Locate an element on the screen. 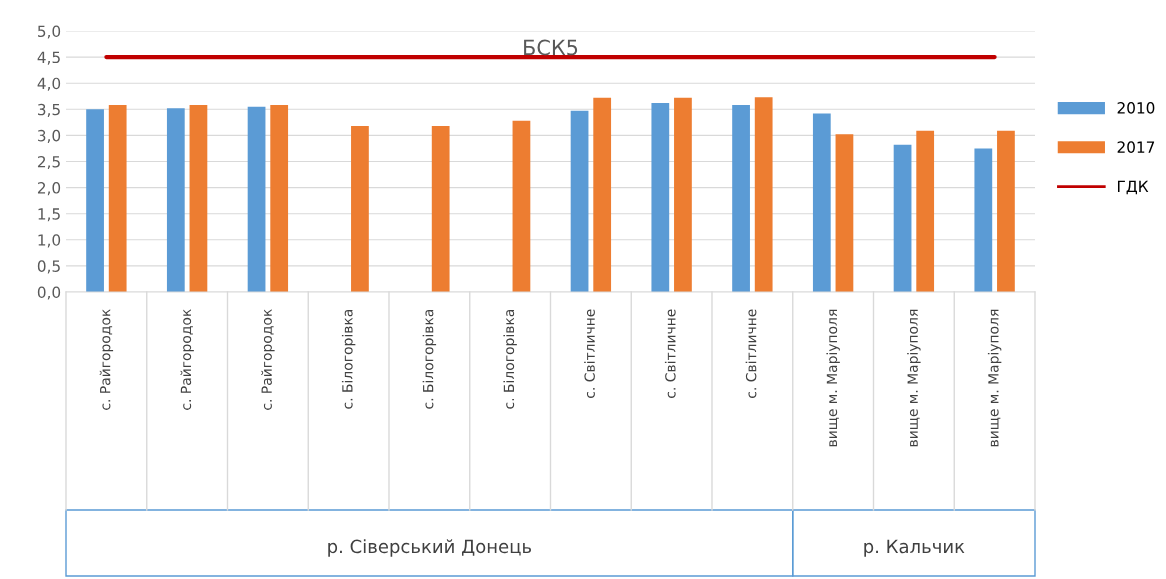 Image resolution: width=1166 pixels, height=579 pixels. y-tick-label: 2,5 is located at coordinates (48, 162).